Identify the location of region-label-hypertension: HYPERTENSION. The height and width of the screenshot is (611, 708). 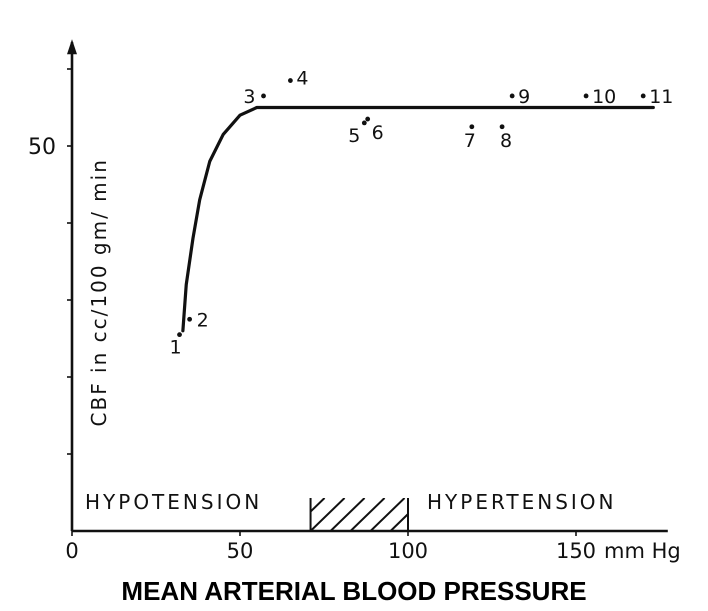
(522, 502).